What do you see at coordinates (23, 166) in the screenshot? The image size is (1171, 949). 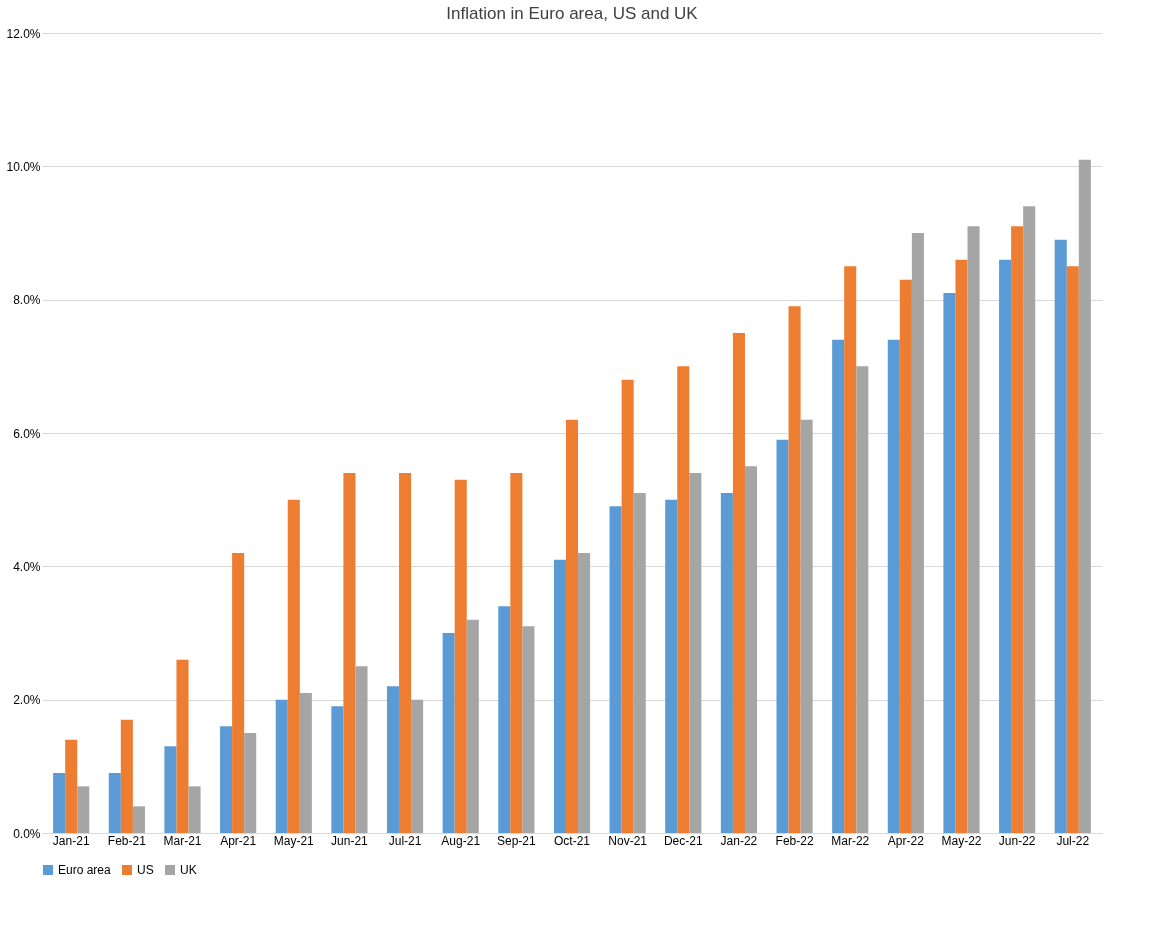 I see `y-tick-label: 10.0%` at bounding box center [23, 166].